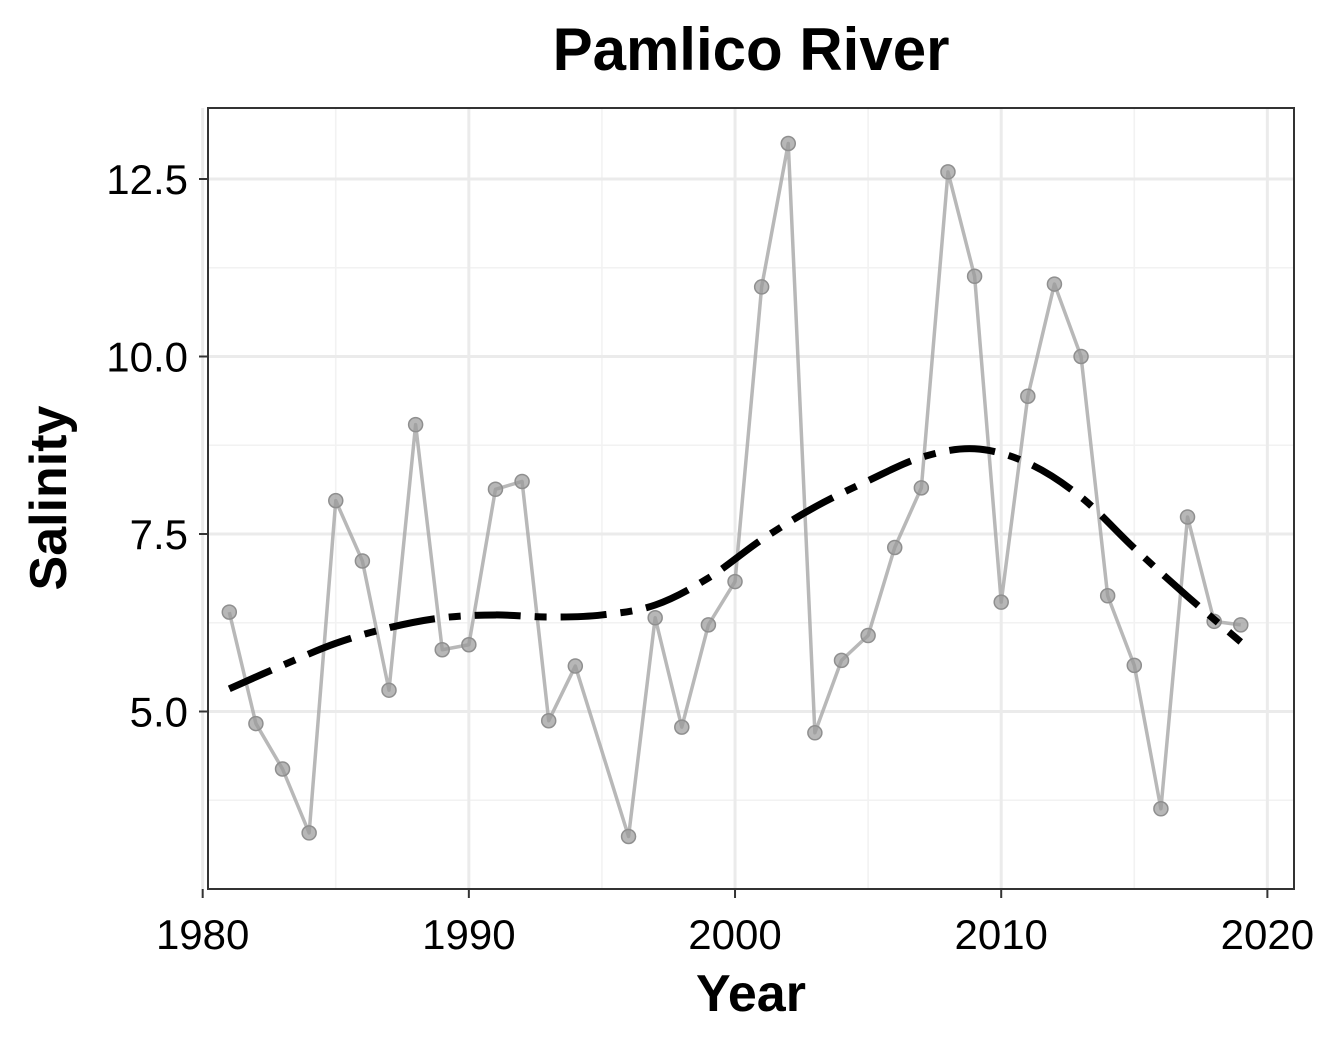 This screenshot has width=1318, height=1046. Describe the element at coordinates (159, 534) in the screenshot. I see `y-tick-label: 7.5` at that location.